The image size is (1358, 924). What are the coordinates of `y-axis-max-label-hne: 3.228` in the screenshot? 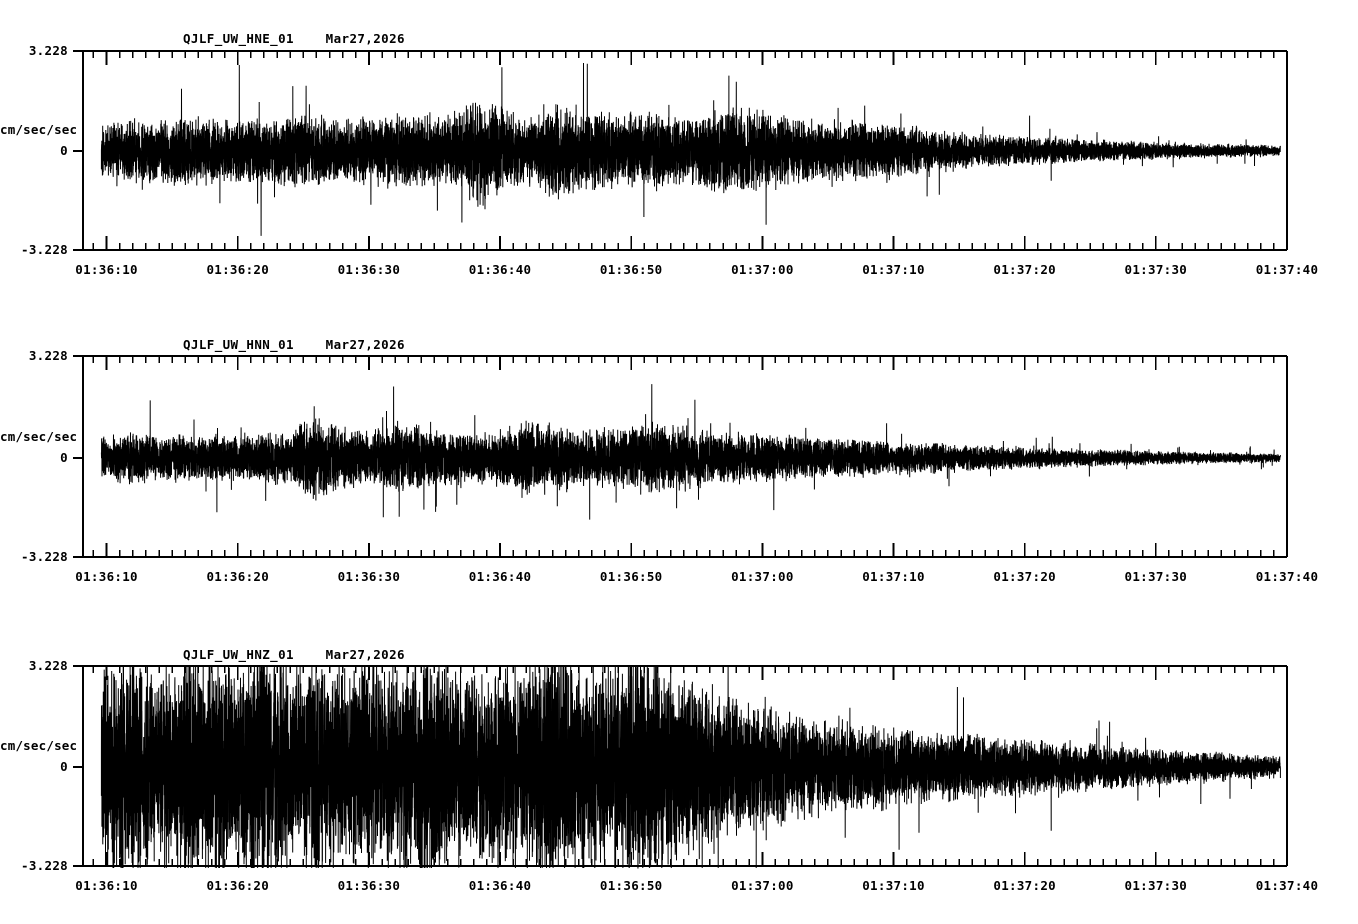 It's located at (48, 50).